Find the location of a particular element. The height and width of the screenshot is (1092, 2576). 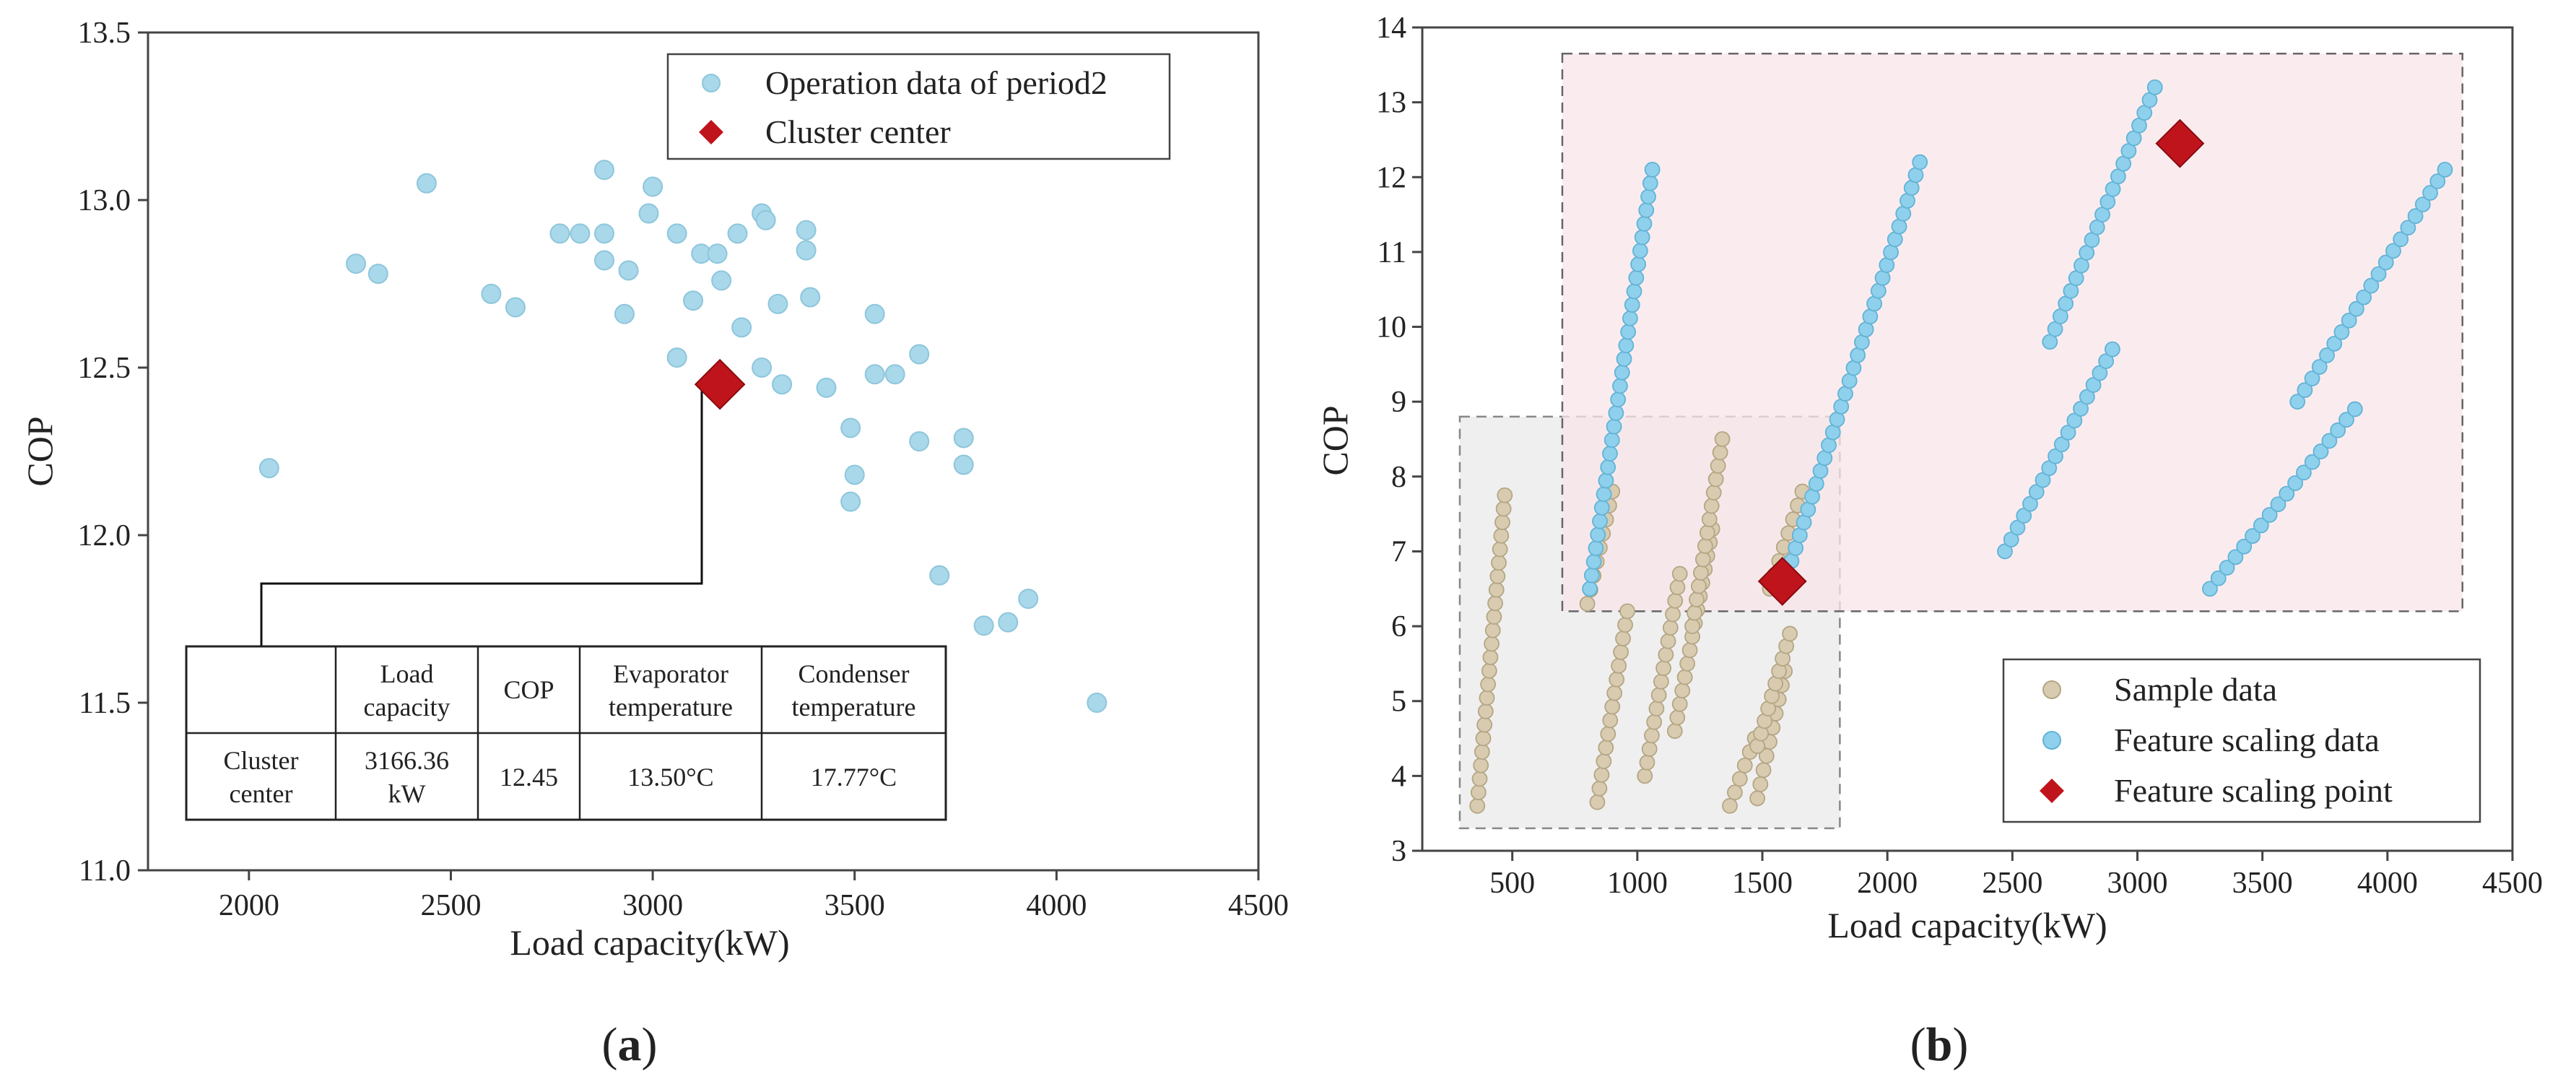

panel-a-ytick-label: 13.0 is located at coordinates (104, 200).